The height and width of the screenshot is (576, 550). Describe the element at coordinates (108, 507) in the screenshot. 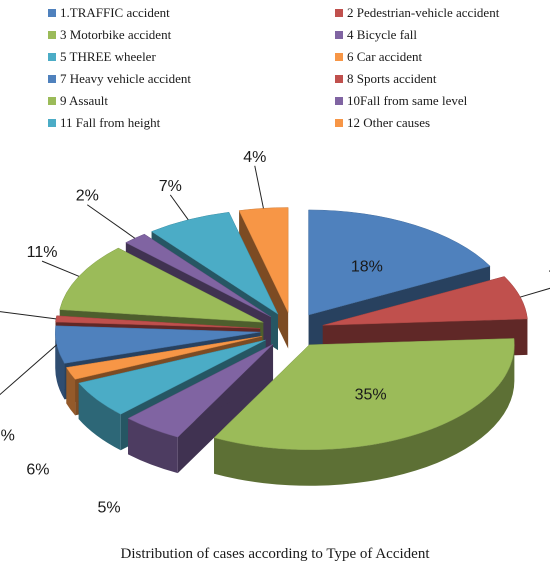

I see `data-label-4-bicycle-fall: 5%` at that location.